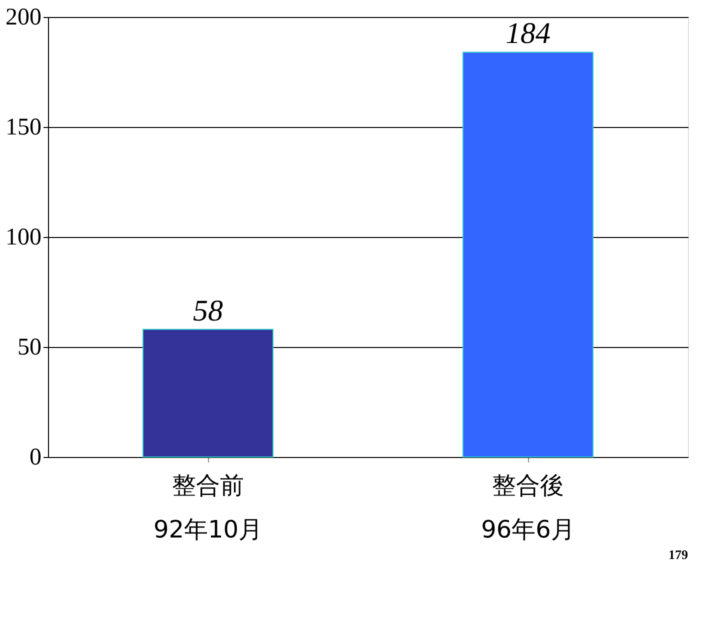 This screenshot has width=727, height=627. What do you see at coordinates (30, 347) in the screenshot?
I see `y-tick-label: 50` at bounding box center [30, 347].